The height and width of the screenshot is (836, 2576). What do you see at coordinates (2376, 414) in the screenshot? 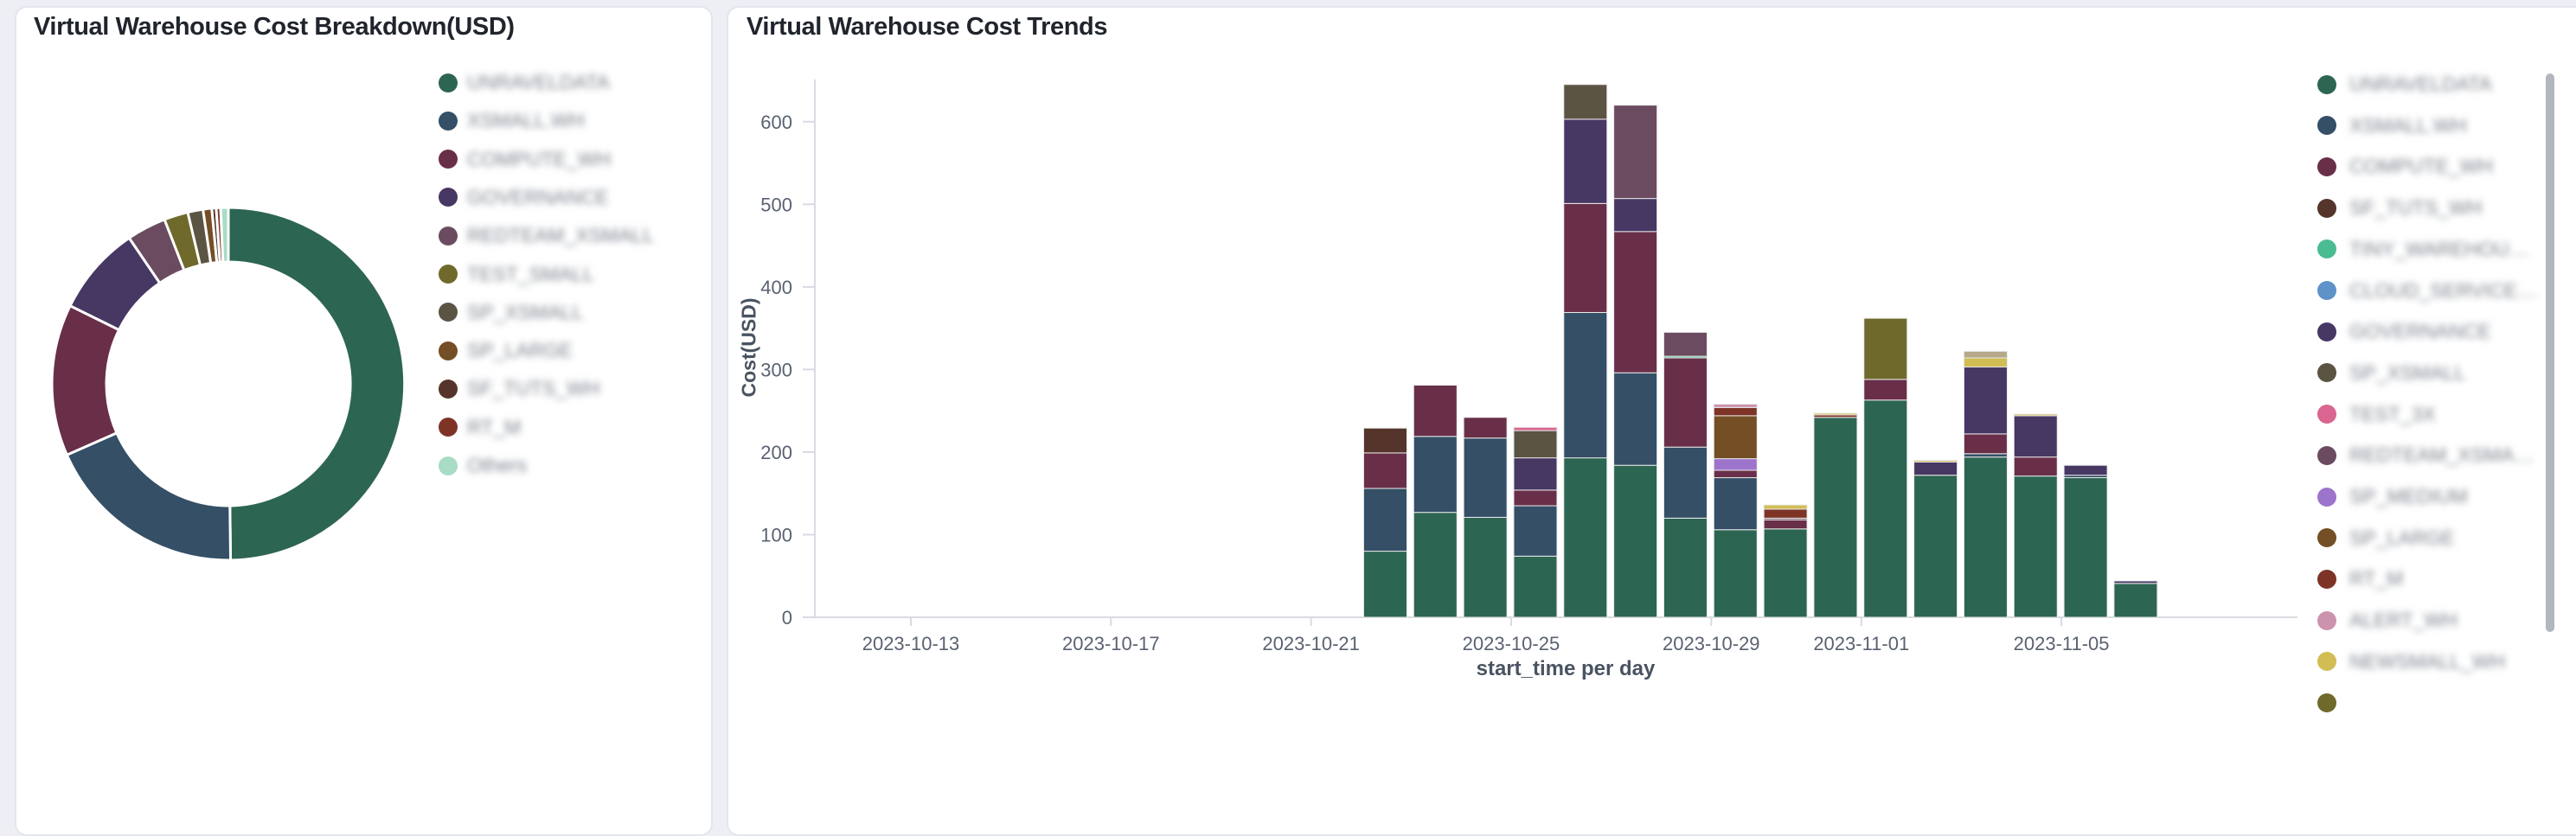
I see `legend-item: TEST_3X` at bounding box center [2376, 414].